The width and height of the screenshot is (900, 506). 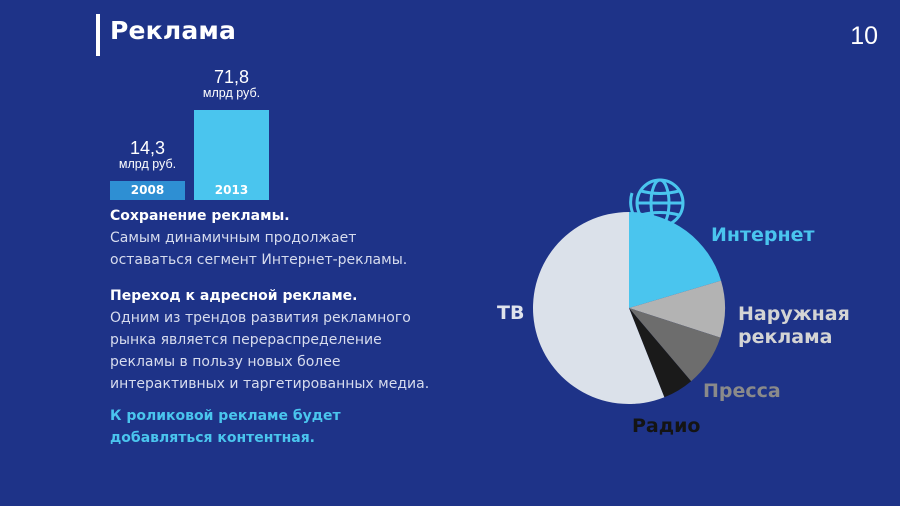 What do you see at coordinates (260, 318) in the screenshot?
I see `paragraph-targeted-line: Одним из трендов развития рекламного` at bounding box center [260, 318].